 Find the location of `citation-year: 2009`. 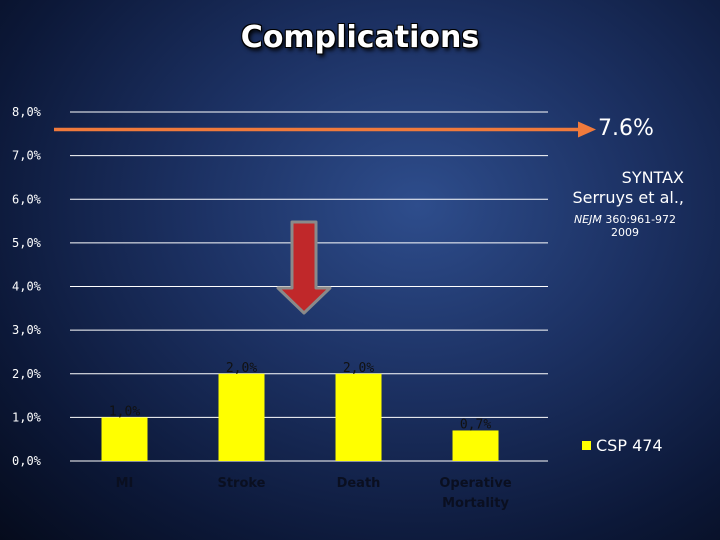

citation-year: 2009 is located at coordinates (625, 232).